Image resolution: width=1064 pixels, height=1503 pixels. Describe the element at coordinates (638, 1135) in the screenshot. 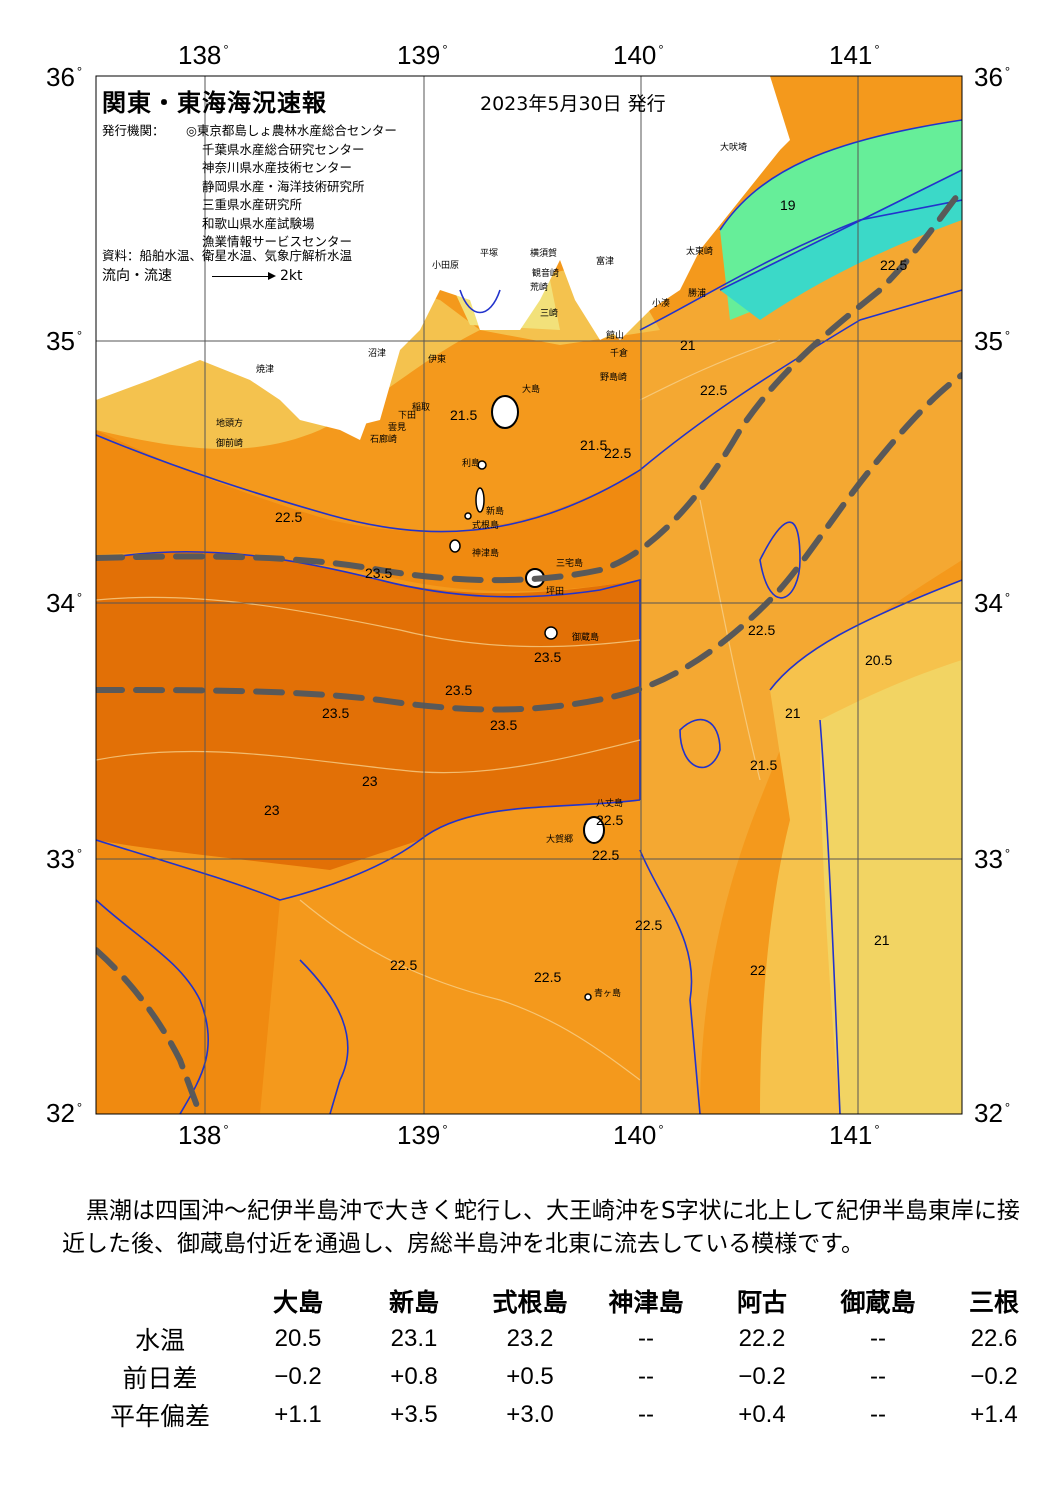

I see `lon-label-bottom: 140 °` at that location.